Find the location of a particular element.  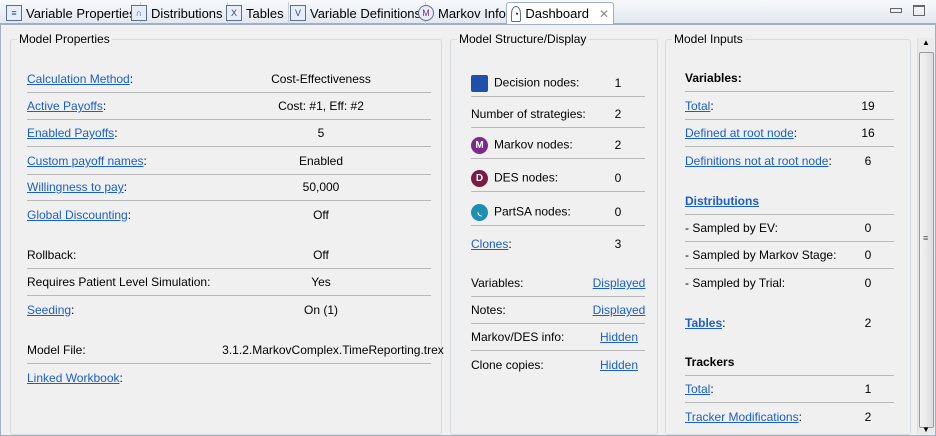

property-row: Enabled Payoffs: 5 is located at coordinates (229, 133).